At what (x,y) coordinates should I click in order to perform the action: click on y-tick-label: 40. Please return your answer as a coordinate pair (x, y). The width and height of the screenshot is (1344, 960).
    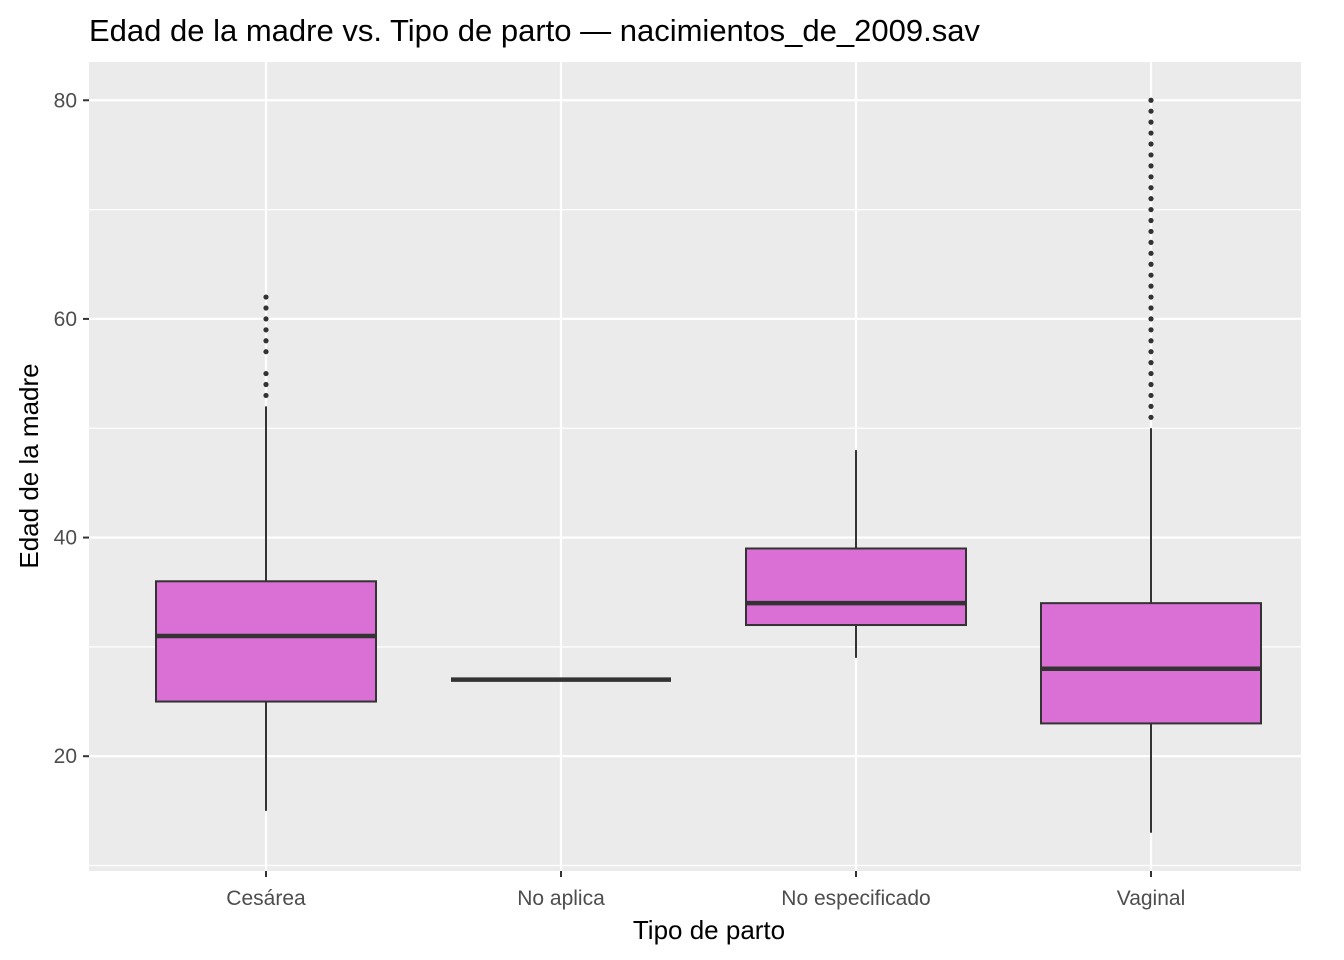
    Looking at the image, I should click on (65, 538).